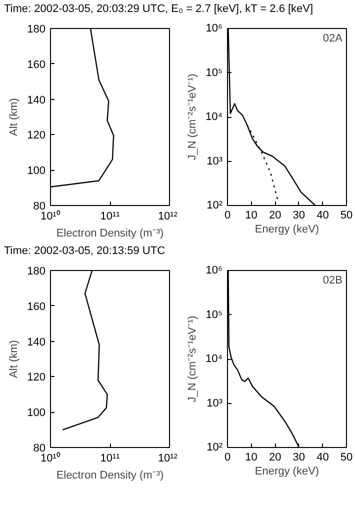  I want to click on chart-title: Time: 2002-03-05, 20:13:59 UTC, so click(85, 251).